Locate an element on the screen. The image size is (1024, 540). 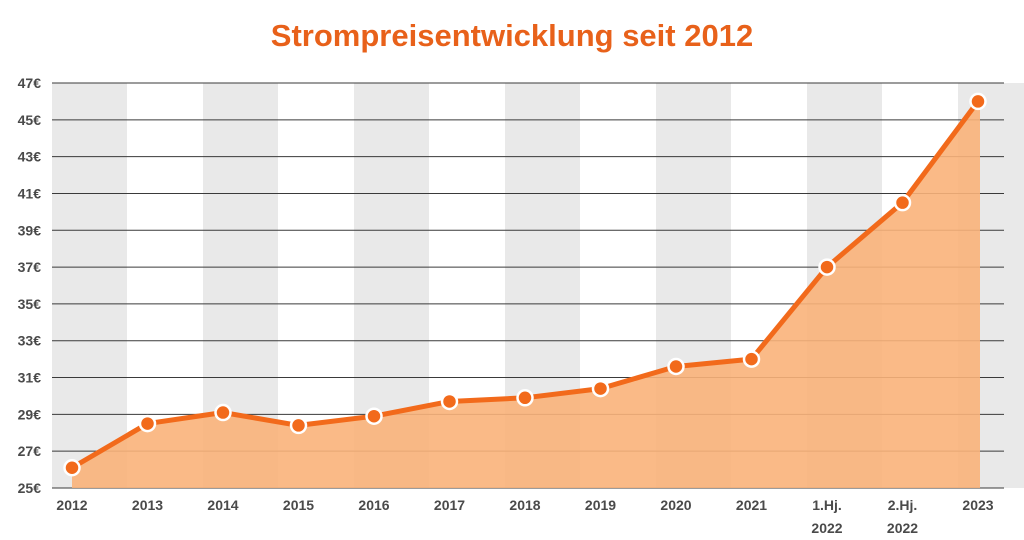
y-tick-label: 35€ is located at coordinates (30, 304).